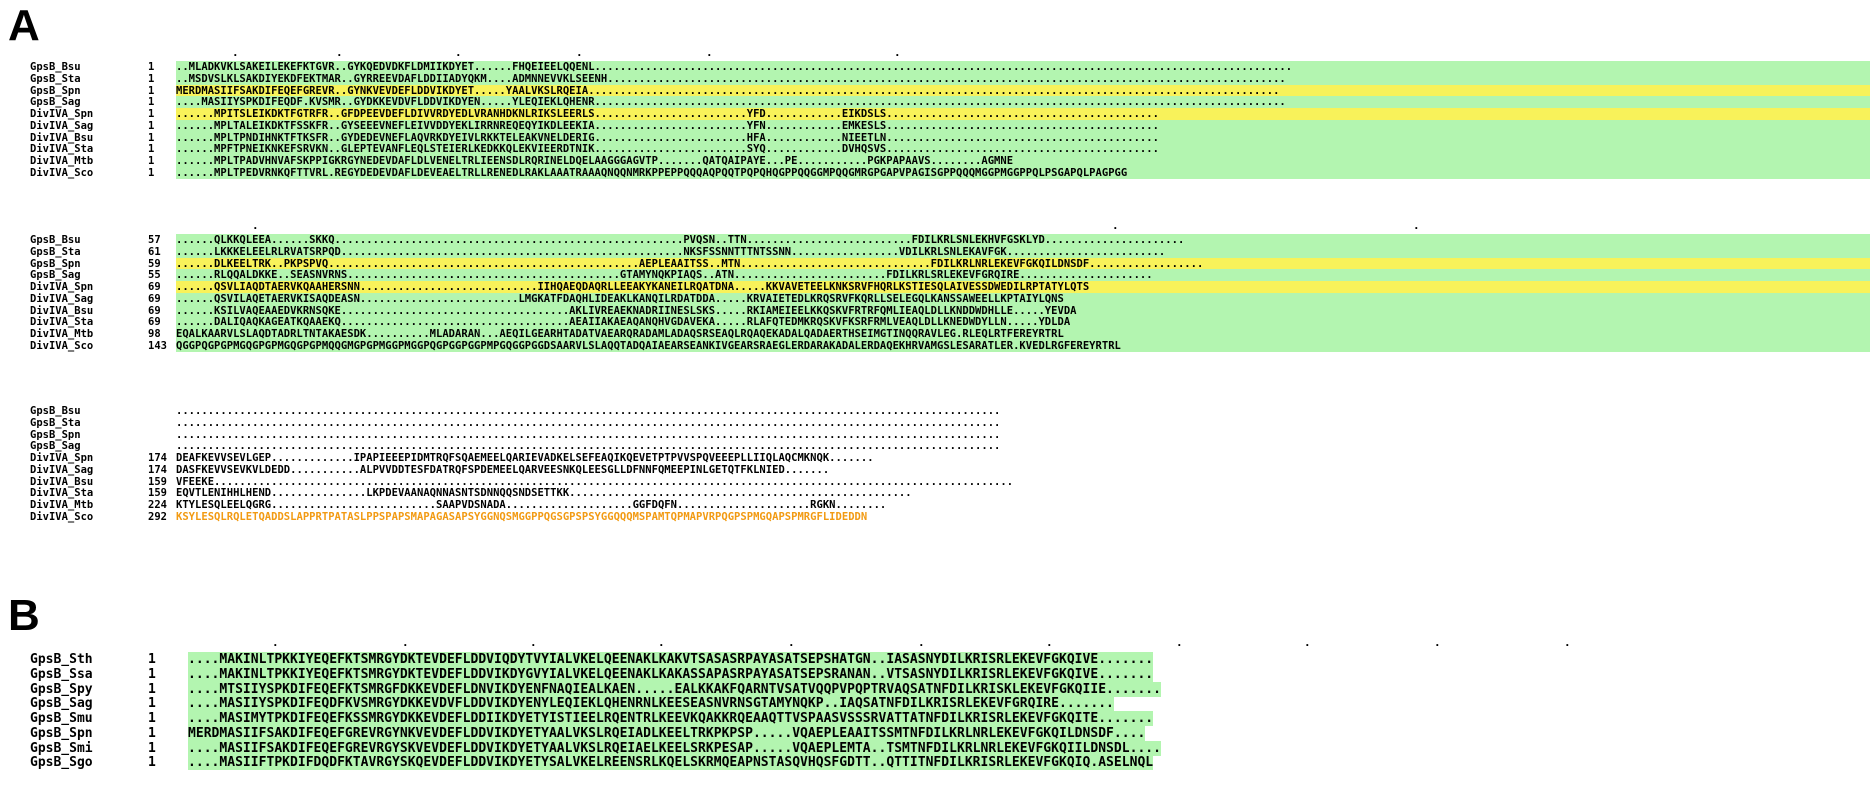 The image size is (1870, 800). What do you see at coordinates (154, 239) in the screenshot?
I see `sequence-start: 57` at bounding box center [154, 239].